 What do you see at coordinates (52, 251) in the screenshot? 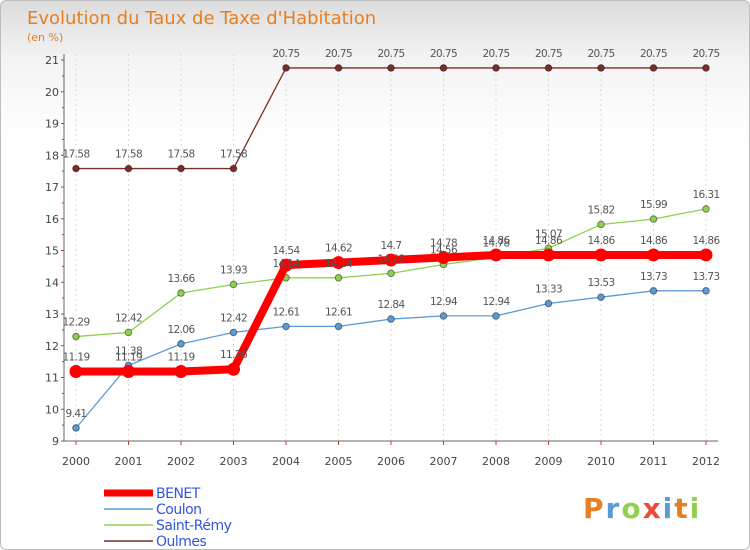
I see `y-tick-label: 15` at bounding box center [52, 251].